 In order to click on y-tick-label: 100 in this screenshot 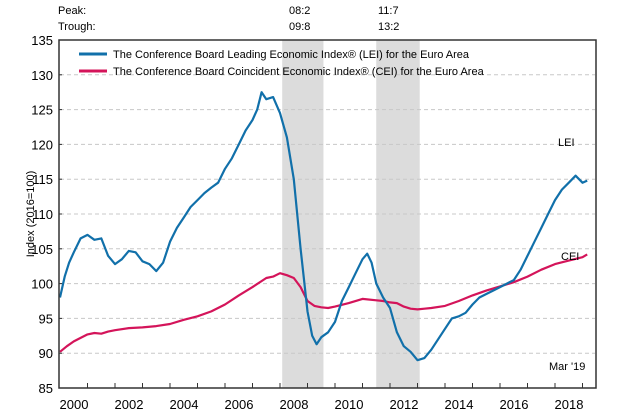, I will do `click(42, 284)`.